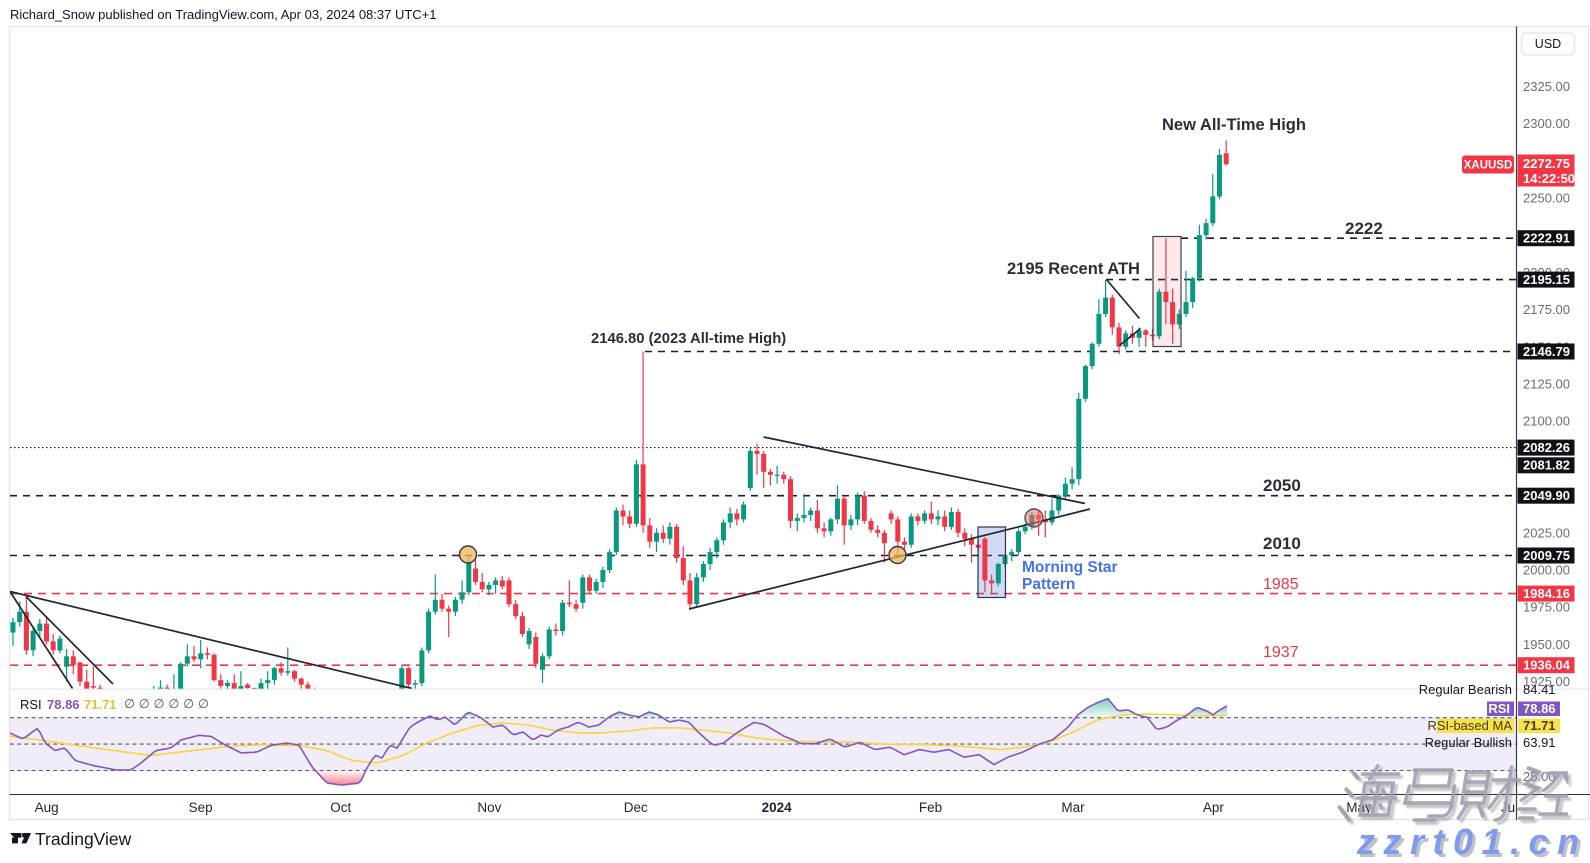  What do you see at coordinates (1546, 384) in the screenshot?
I see `svg-text: 2125.00` at bounding box center [1546, 384].